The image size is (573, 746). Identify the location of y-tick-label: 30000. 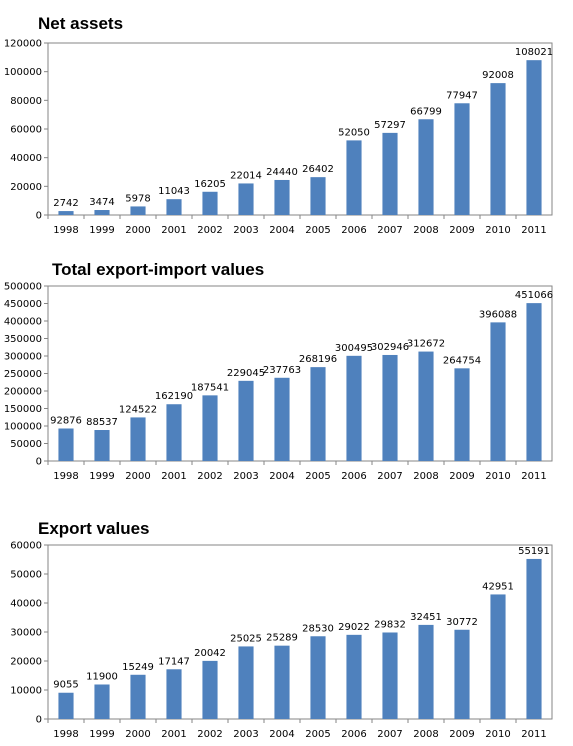
(26, 633).